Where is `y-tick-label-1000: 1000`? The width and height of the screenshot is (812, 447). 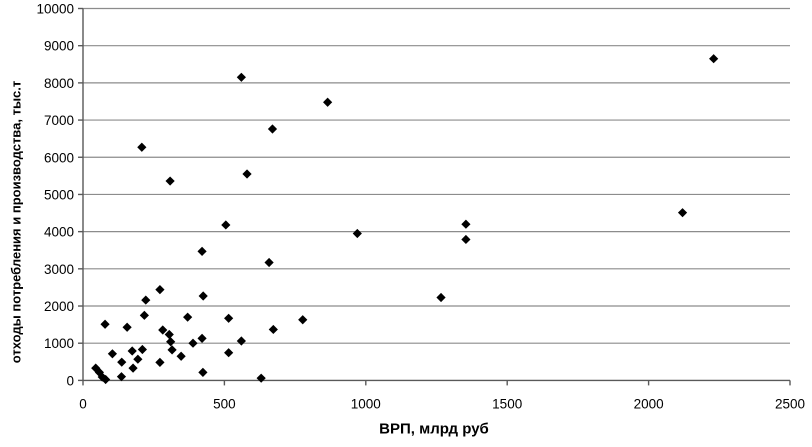 y-tick-label-1000: 1000 is located at coordinates (59, 343).